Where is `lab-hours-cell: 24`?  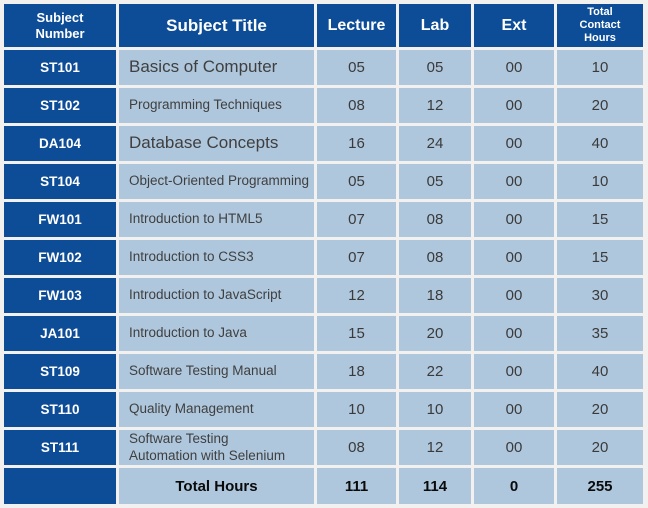
lab-hours-cell: 24 is located at coordinates (435, 143).